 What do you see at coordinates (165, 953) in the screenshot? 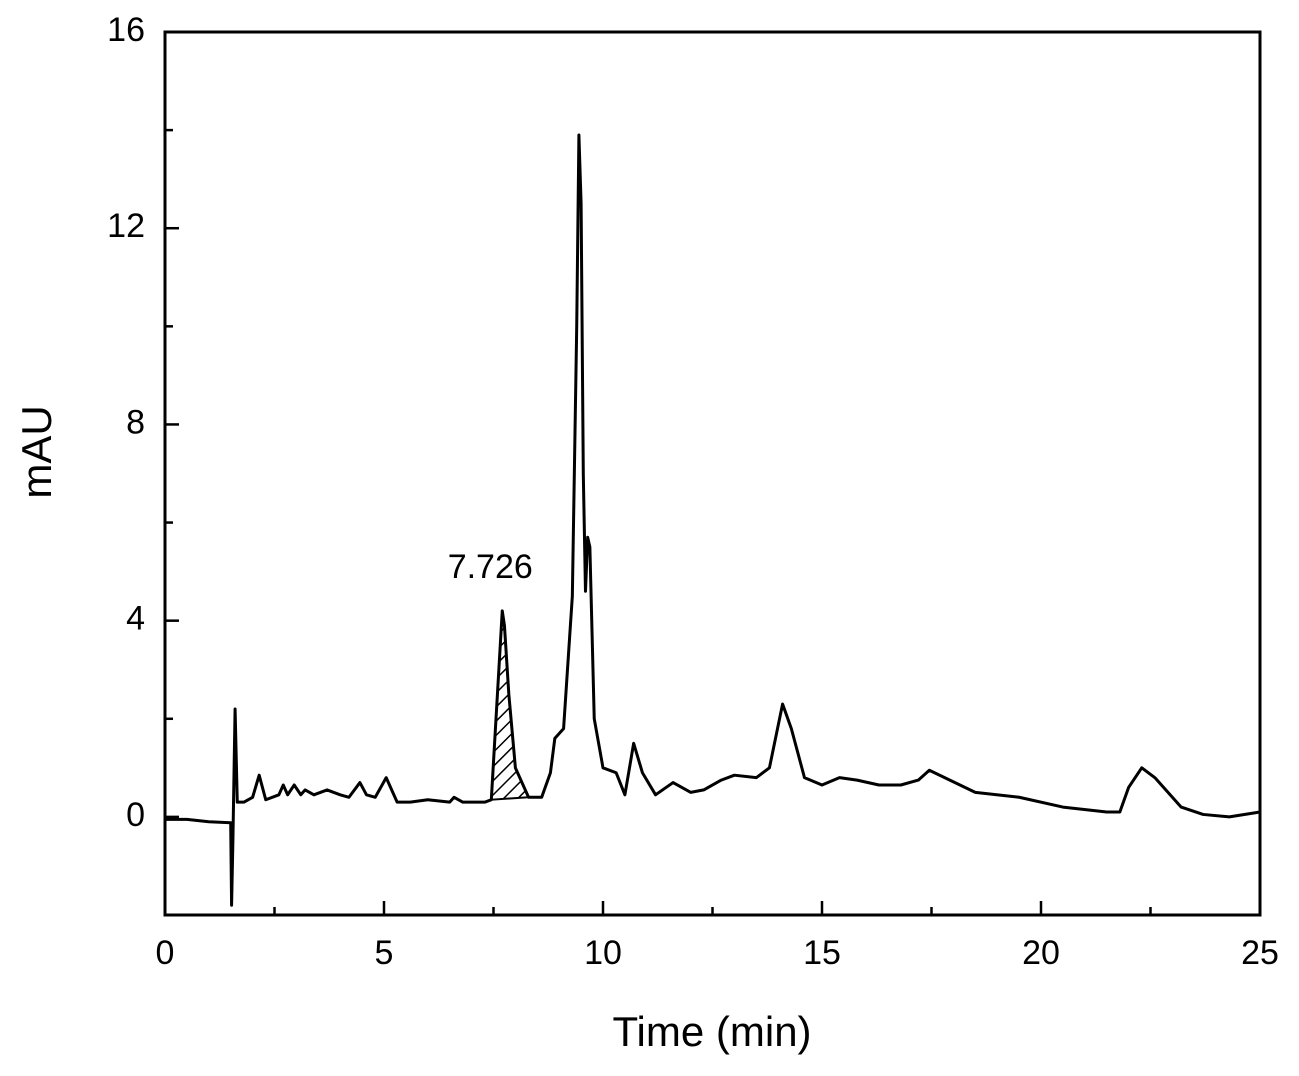
I see `x-tick-label: 0` at bounding box center [165, 953].